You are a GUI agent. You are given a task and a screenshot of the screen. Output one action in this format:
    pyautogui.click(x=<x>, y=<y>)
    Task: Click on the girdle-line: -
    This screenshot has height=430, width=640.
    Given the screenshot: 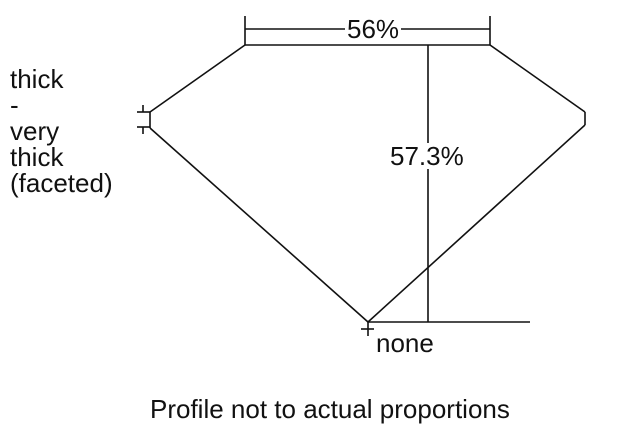 What is the action you would take?
    pyautogui.click(x=14, y=105)
    